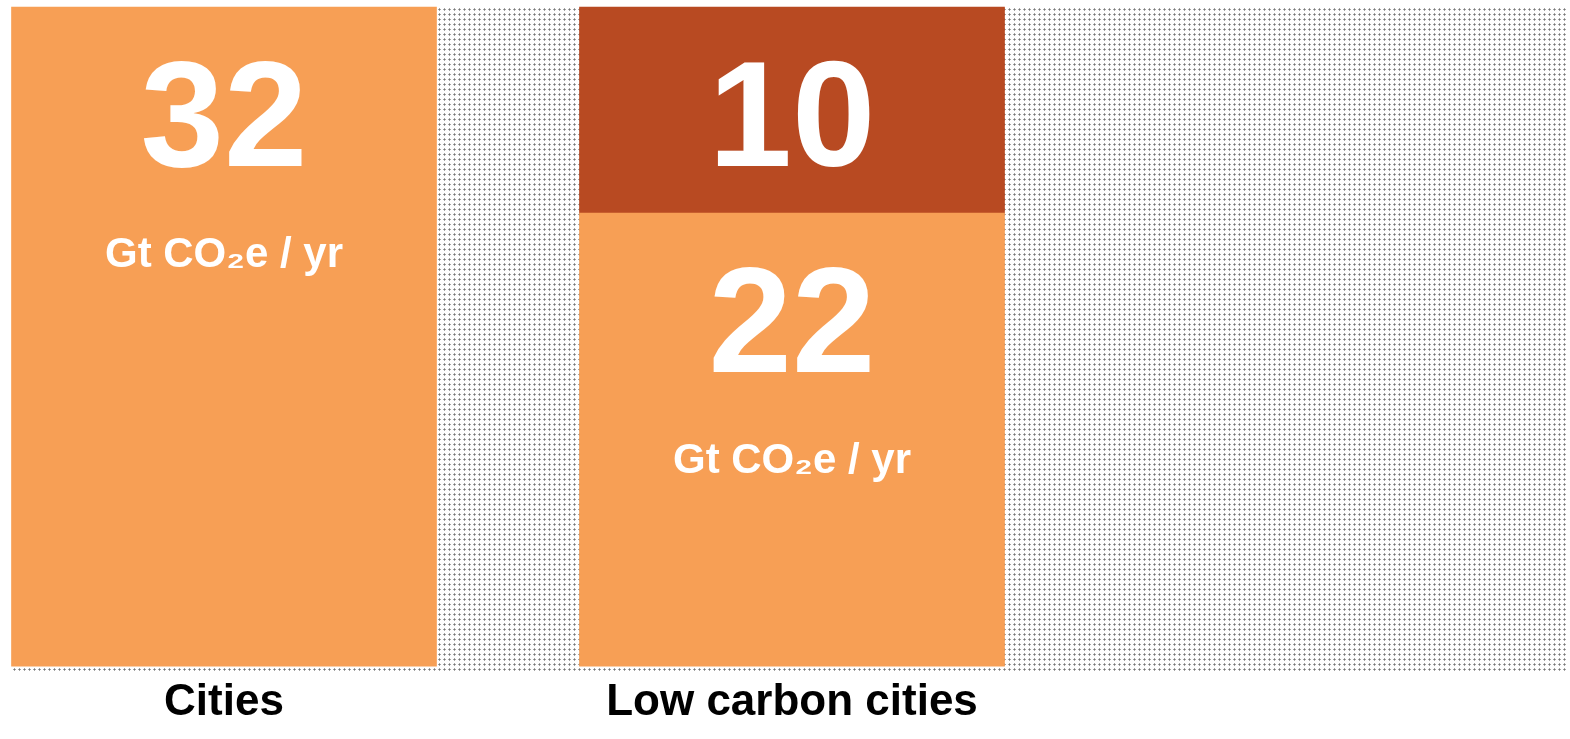 This screenshot has width=1570, height=739. What do you see at coordinates (224, 699) in the screenshot?
I see `x-tick-label: Cities` at bounding box center [224, 699].